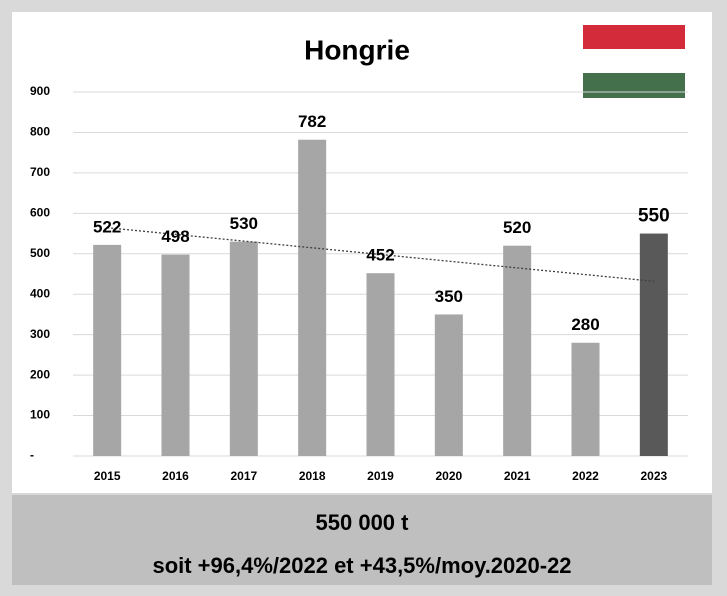 This screenshot has width=727, height=596. I want to click on value-label: 522, so click(107, 226).